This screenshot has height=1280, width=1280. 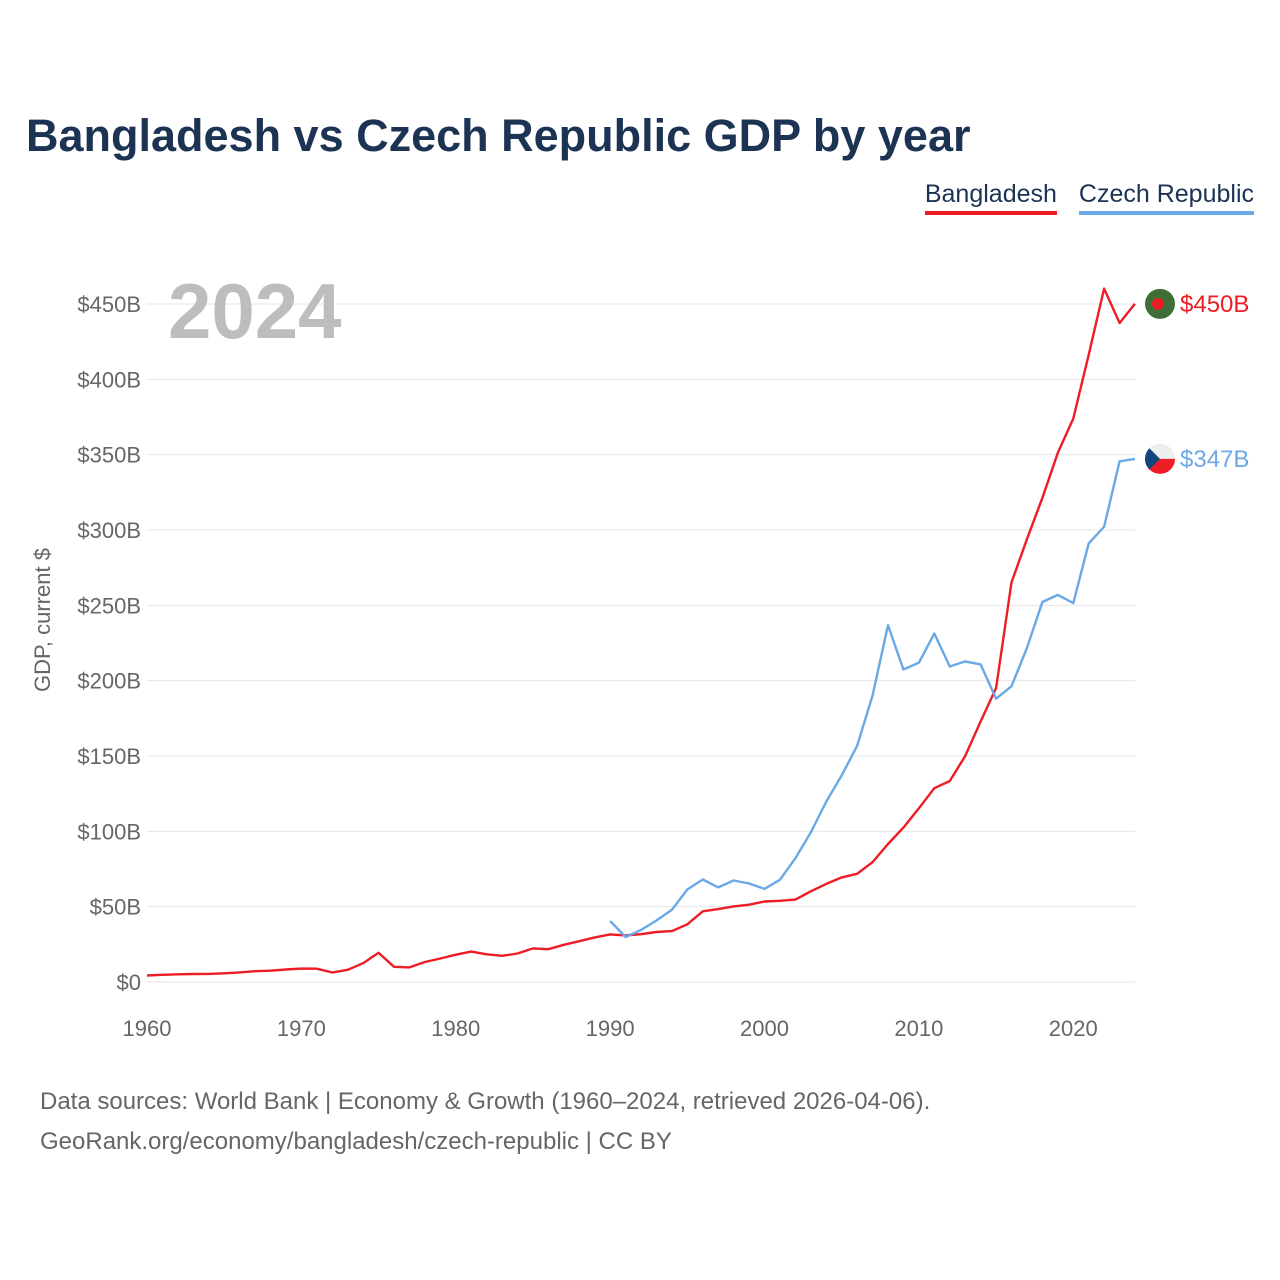 I want to click on legend-item-czech-republic: Czech Republic, so click(x=1166, y=197).